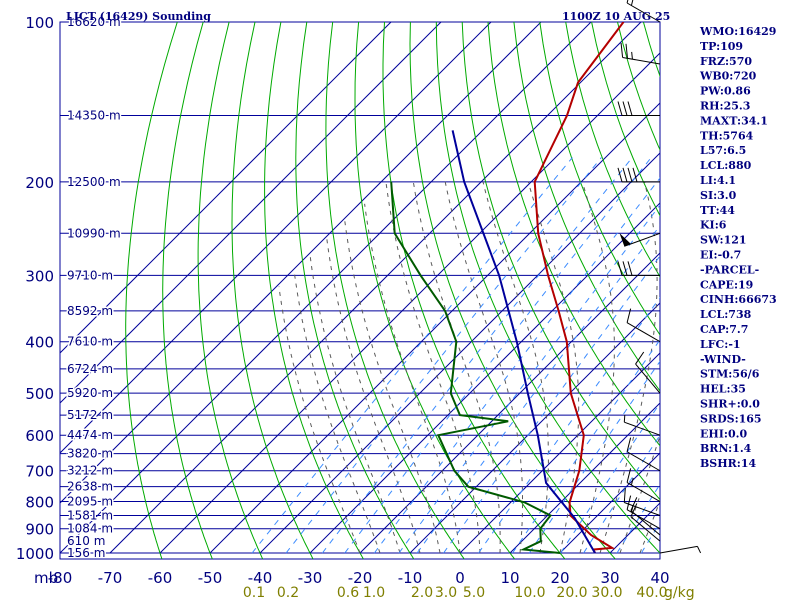  I want to click on temperature-tick-label: 40, so click(659, 578).